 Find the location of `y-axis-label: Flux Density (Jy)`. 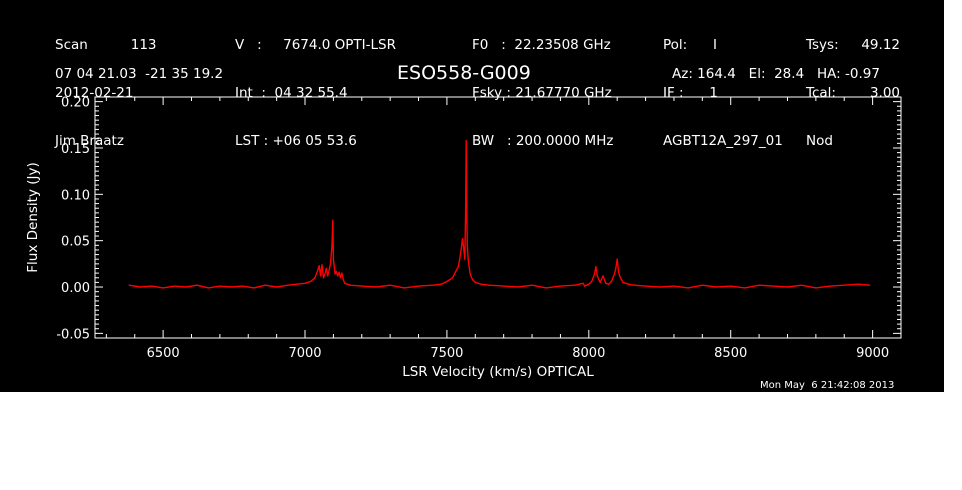

y-axis-label: Flux Density (Jy) is located at coordinates (33, 217).